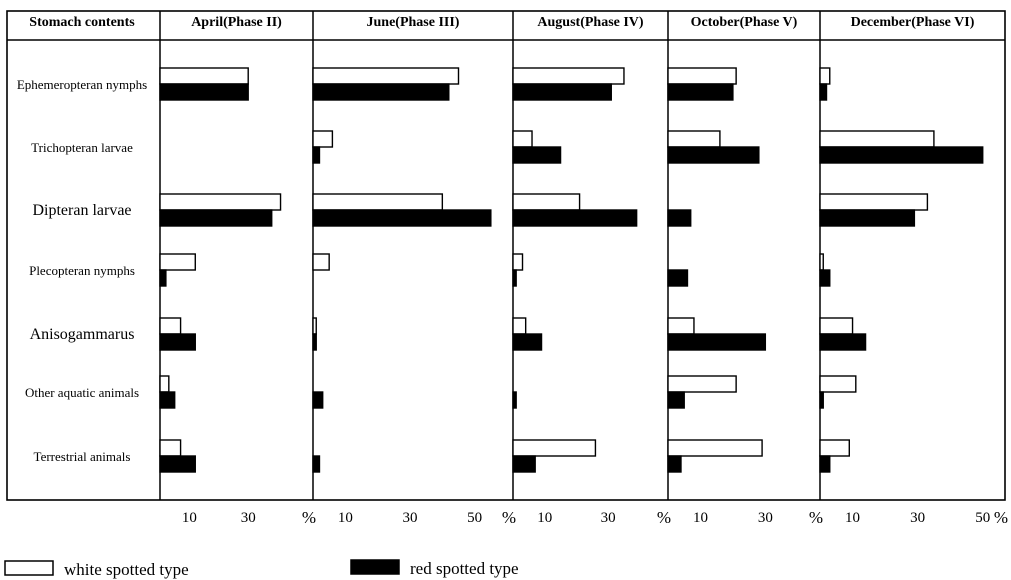 The height and width of the screenshot is (580, 1011). What do you see at coordinates (375, 567) in the screenshot?
I see `legend-swatch-red` at bounding box center [375, 567].